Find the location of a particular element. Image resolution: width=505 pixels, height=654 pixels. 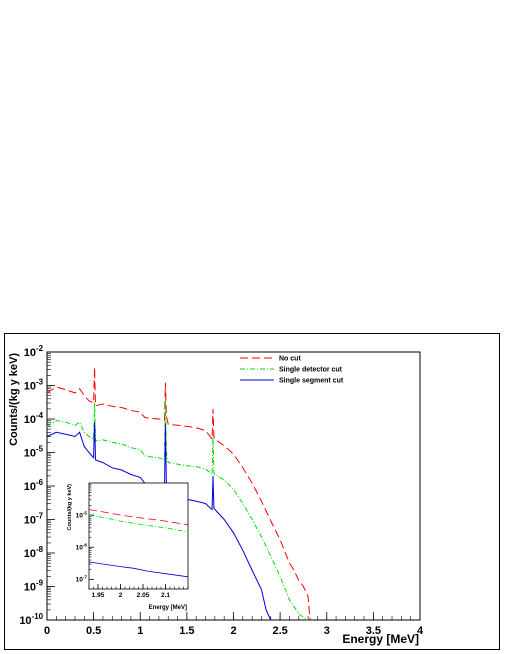

y-tick-label: 10⁻⁴ is located at coordinates (34, 418).